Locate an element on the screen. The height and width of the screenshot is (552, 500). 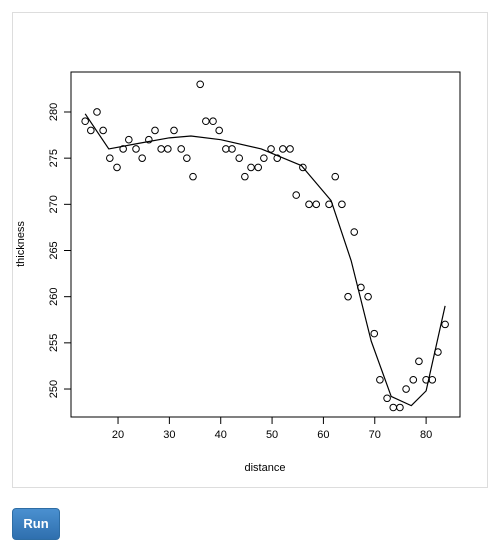
x-tick-label: 80 is located at coordinates (426, 435).